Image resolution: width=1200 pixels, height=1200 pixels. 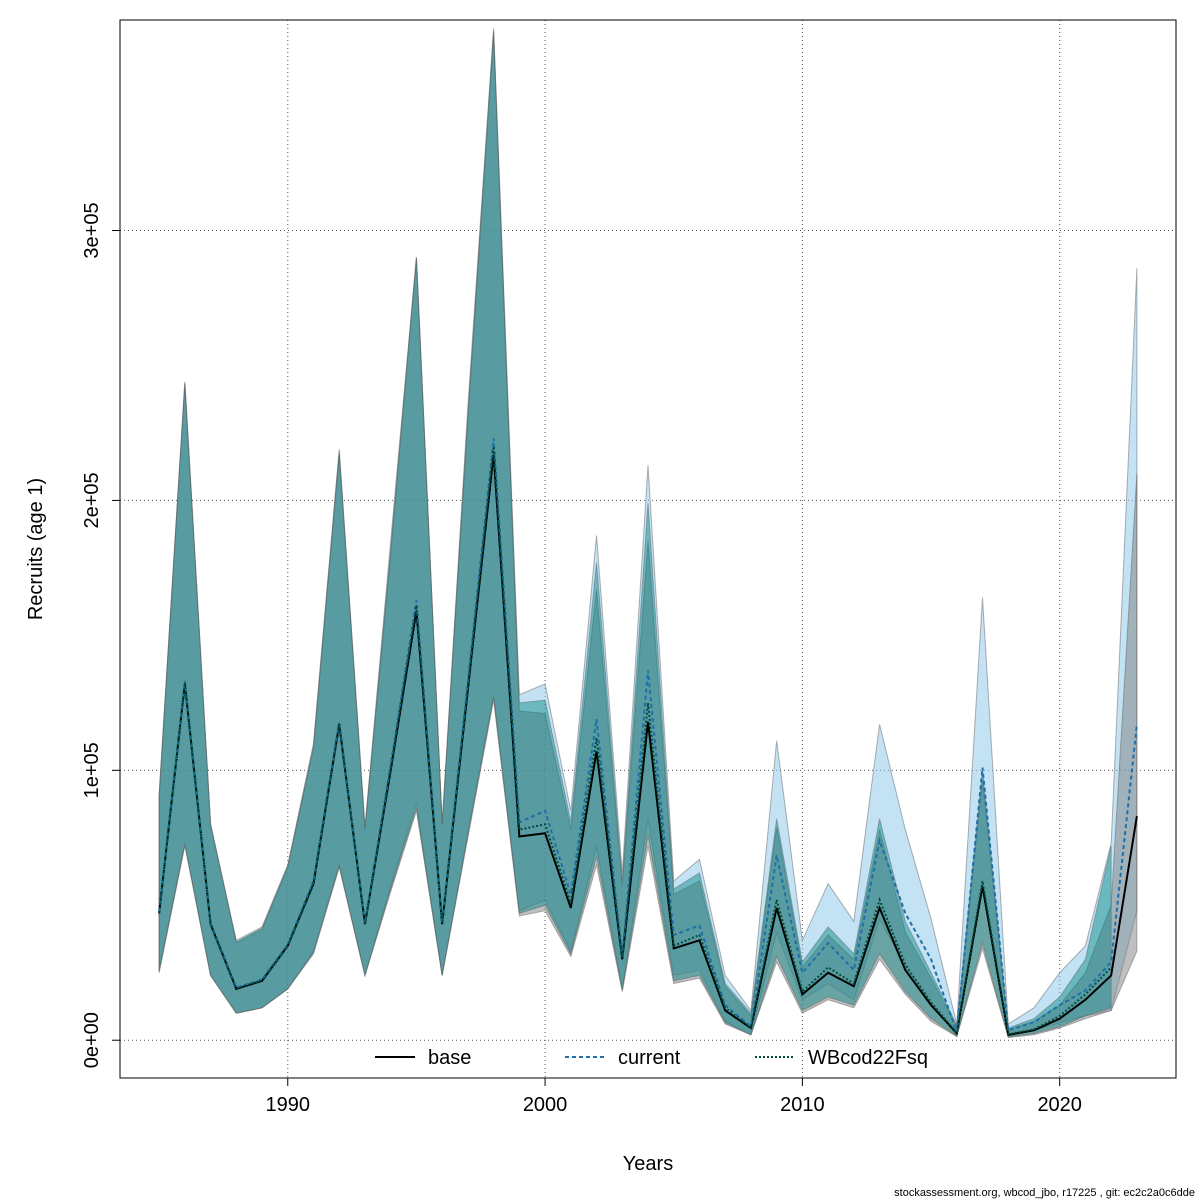 I want to click on x-tick-label: 1990, so click(x=288, y=1105).